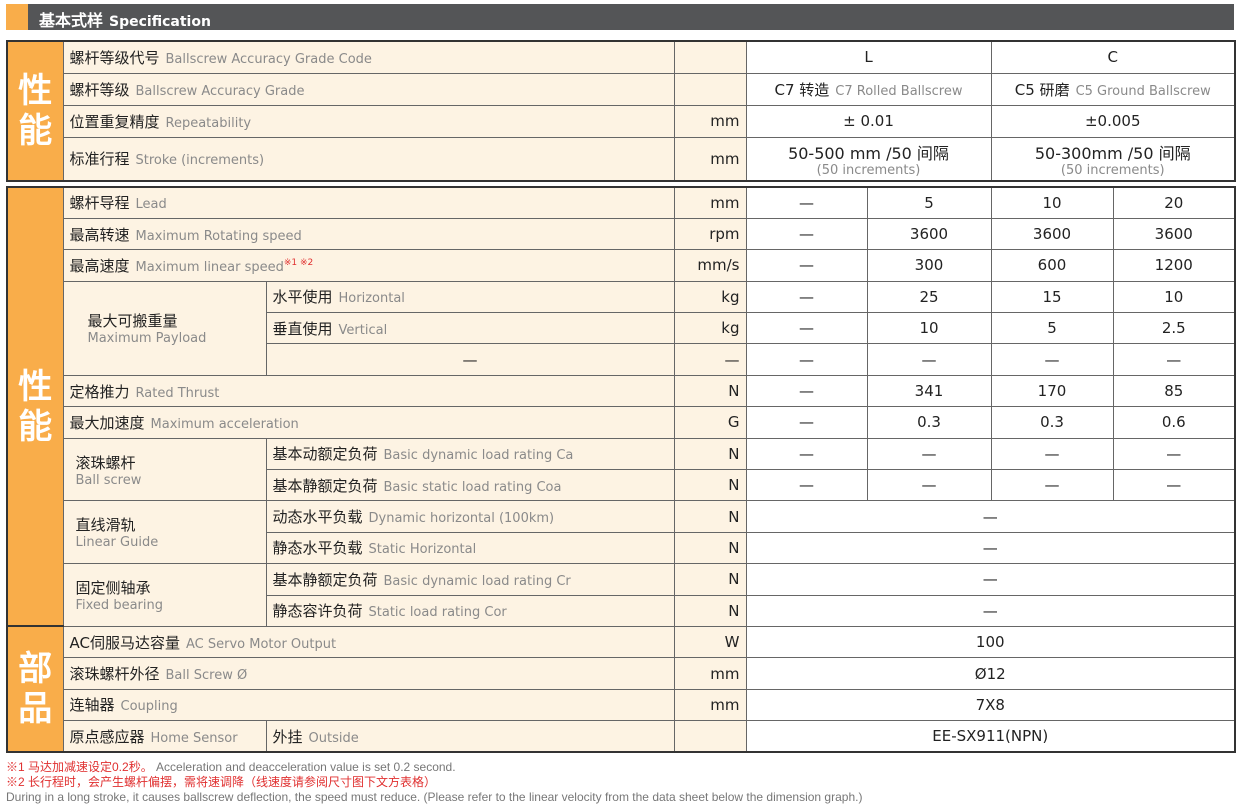 The height and width of the screenshot is (805, 1238). What do you see at coordinates (710, 265) in the screenshot?
I see `unit: mm/s` at bounding box center [710, 265].